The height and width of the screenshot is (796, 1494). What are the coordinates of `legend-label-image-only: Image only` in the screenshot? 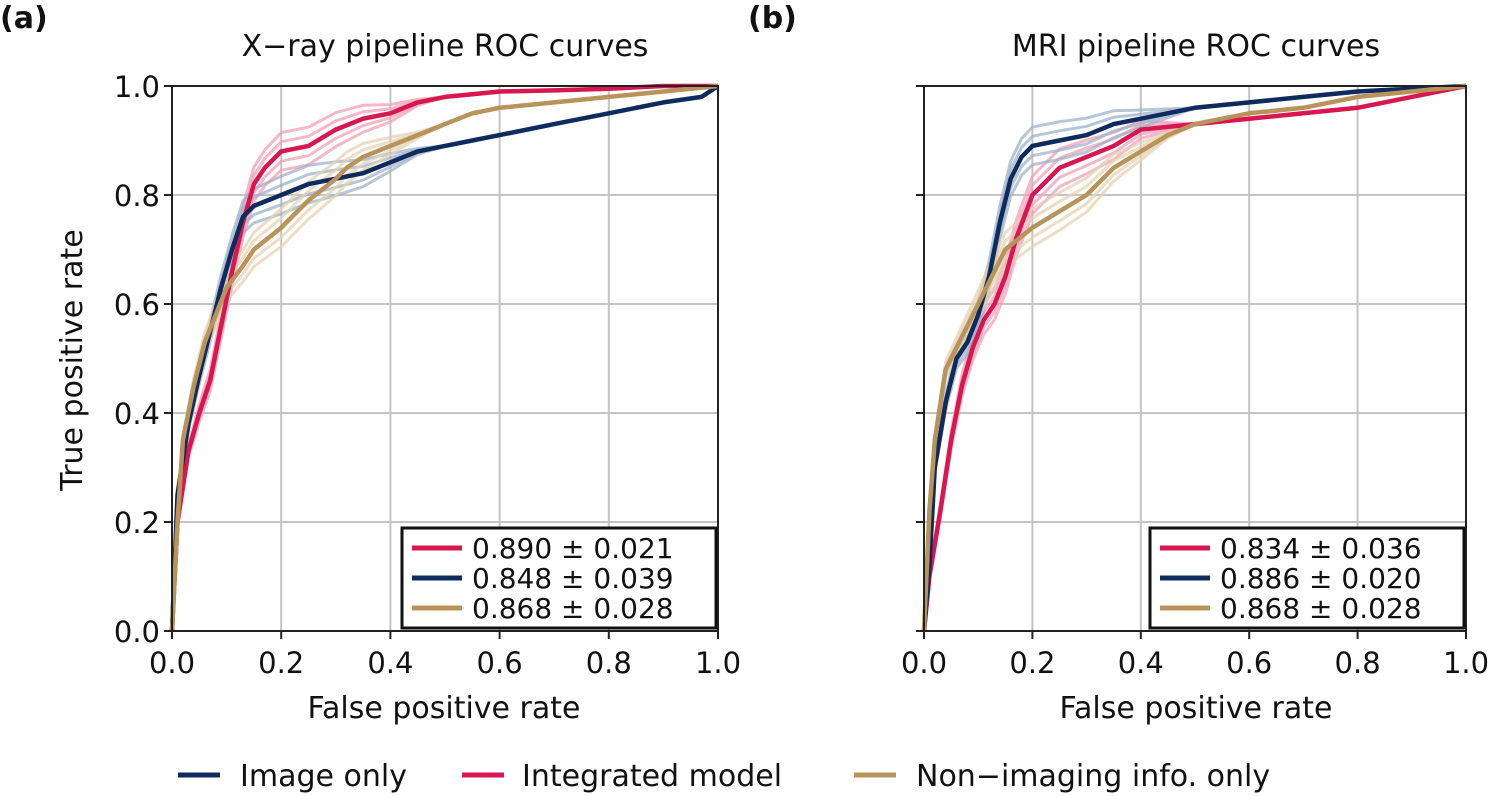 It's located at (323, 776).